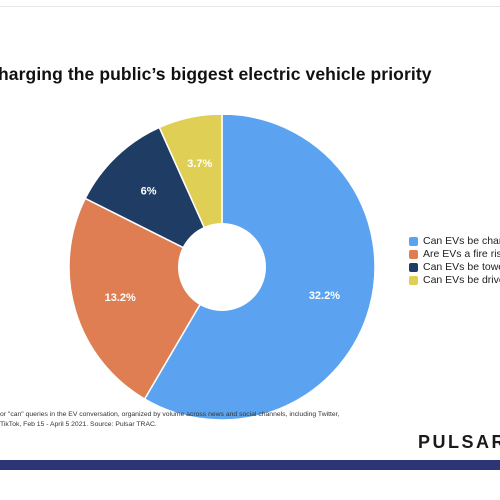 This screenshot has width=500, height=500. I want to click on legend-item-1: Are EVs a fire ris, so click(454, 254).